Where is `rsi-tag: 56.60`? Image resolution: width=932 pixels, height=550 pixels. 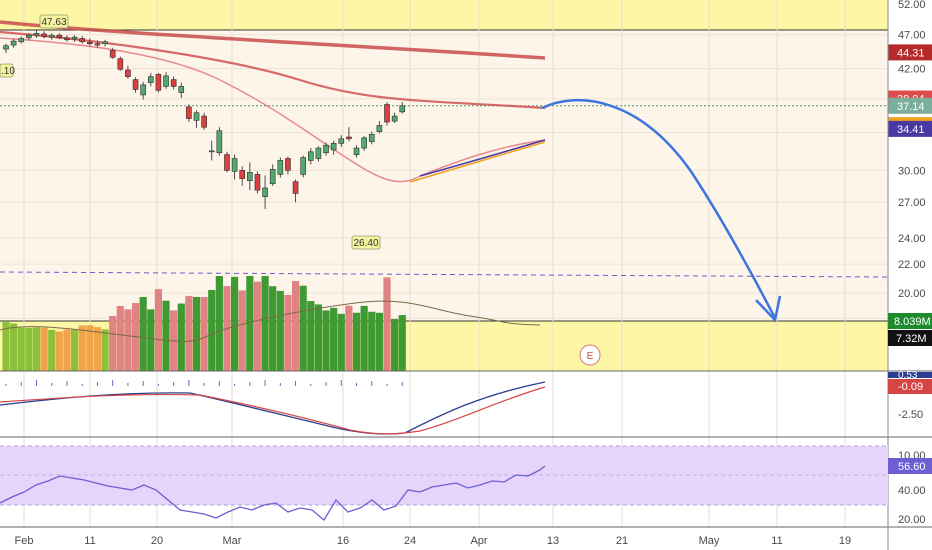 rsi-tag: 56.60 is located at coordinates (910, 466).